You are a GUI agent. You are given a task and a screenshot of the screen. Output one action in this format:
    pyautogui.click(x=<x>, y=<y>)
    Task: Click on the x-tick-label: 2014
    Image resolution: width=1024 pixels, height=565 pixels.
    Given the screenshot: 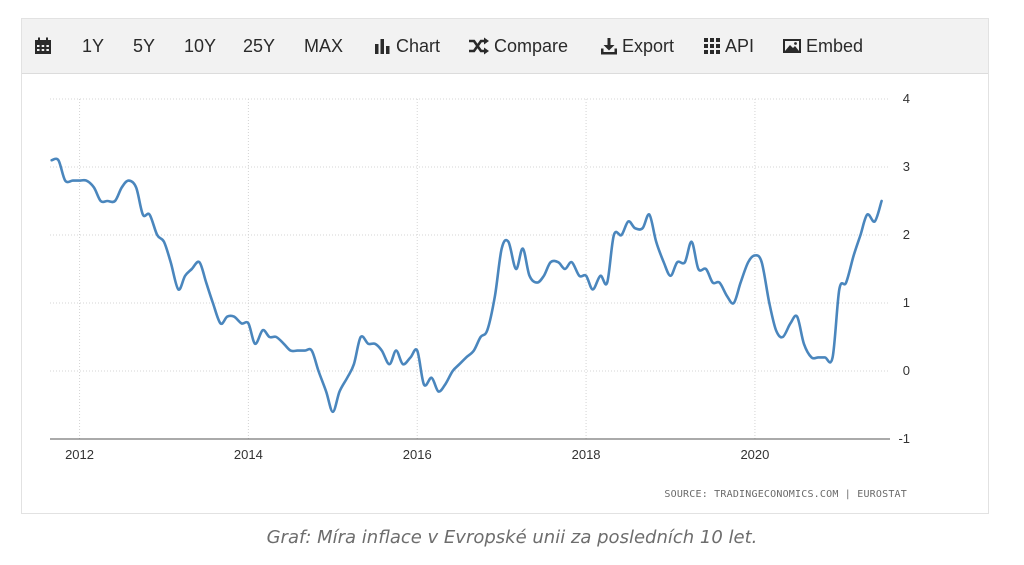 What is the action you would take?
    pyautogui.click(x=248, y=454)
    